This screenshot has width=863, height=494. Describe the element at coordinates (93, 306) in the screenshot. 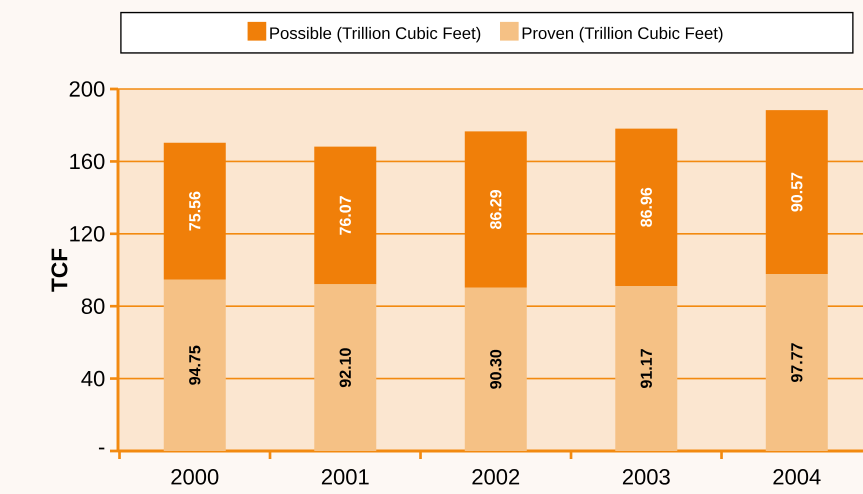

I see `y-tick-label: 80` at that location.